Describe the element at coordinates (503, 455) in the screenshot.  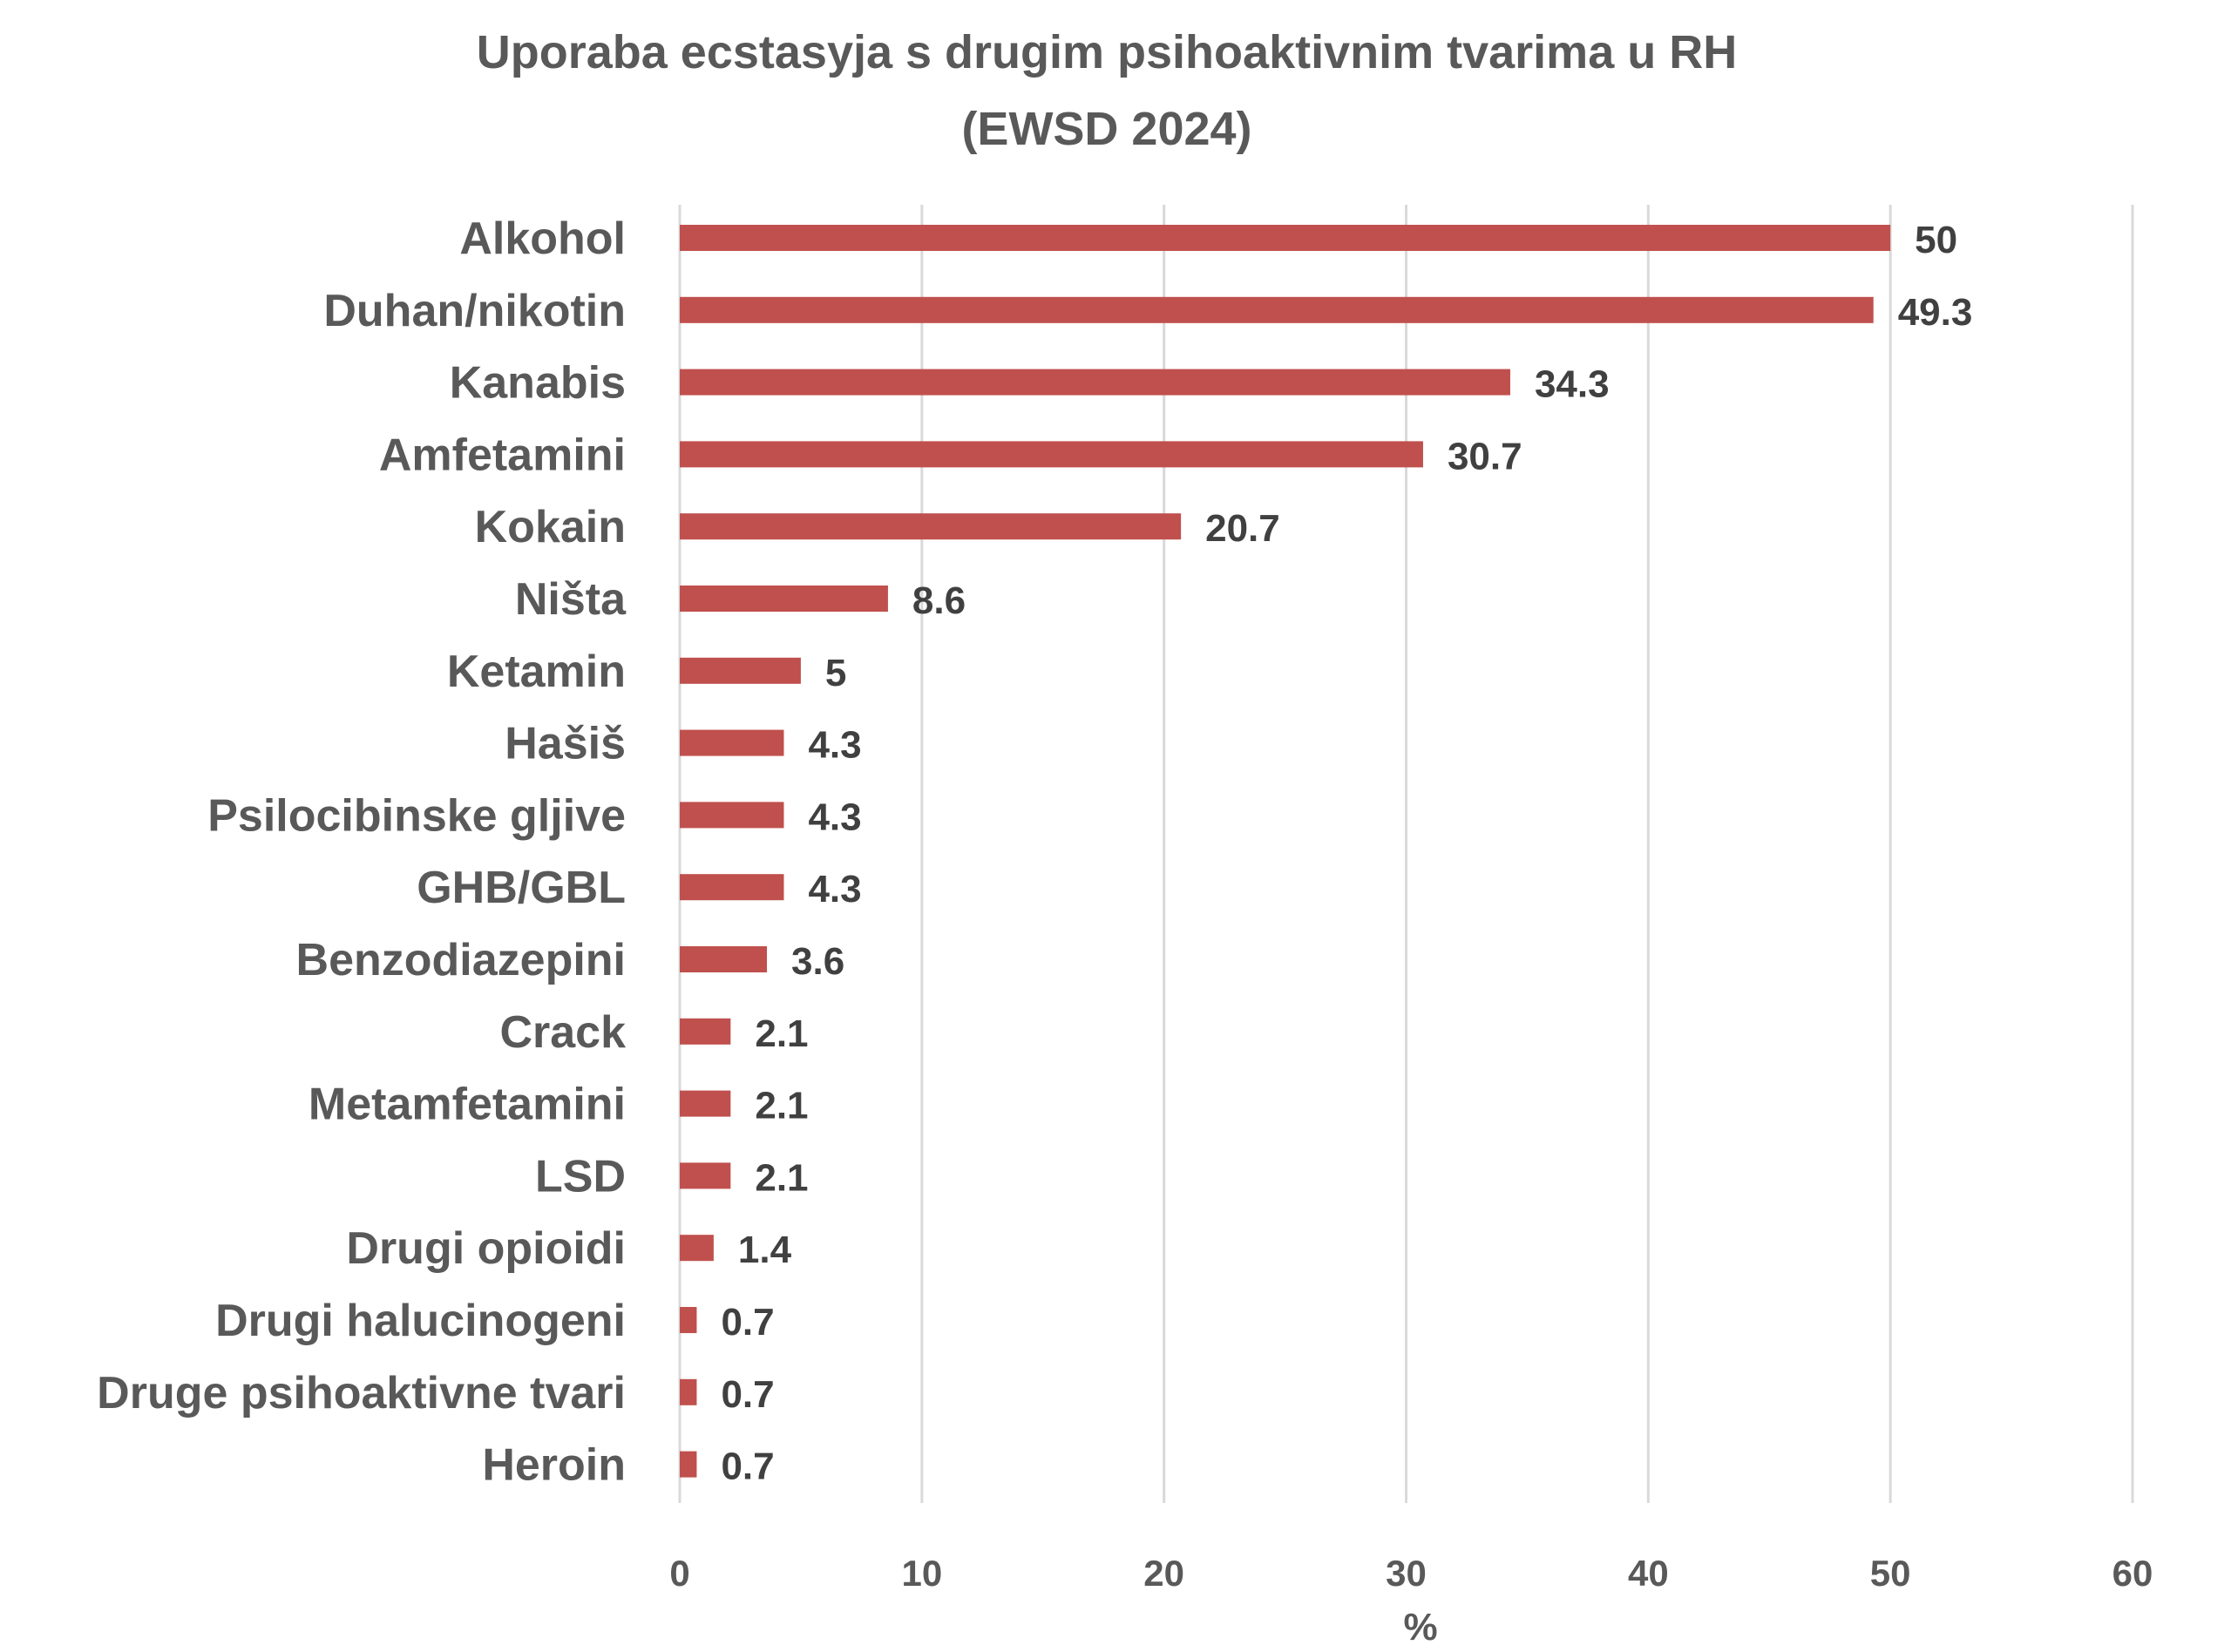
I see `category-label: Amfetamini` at that location.